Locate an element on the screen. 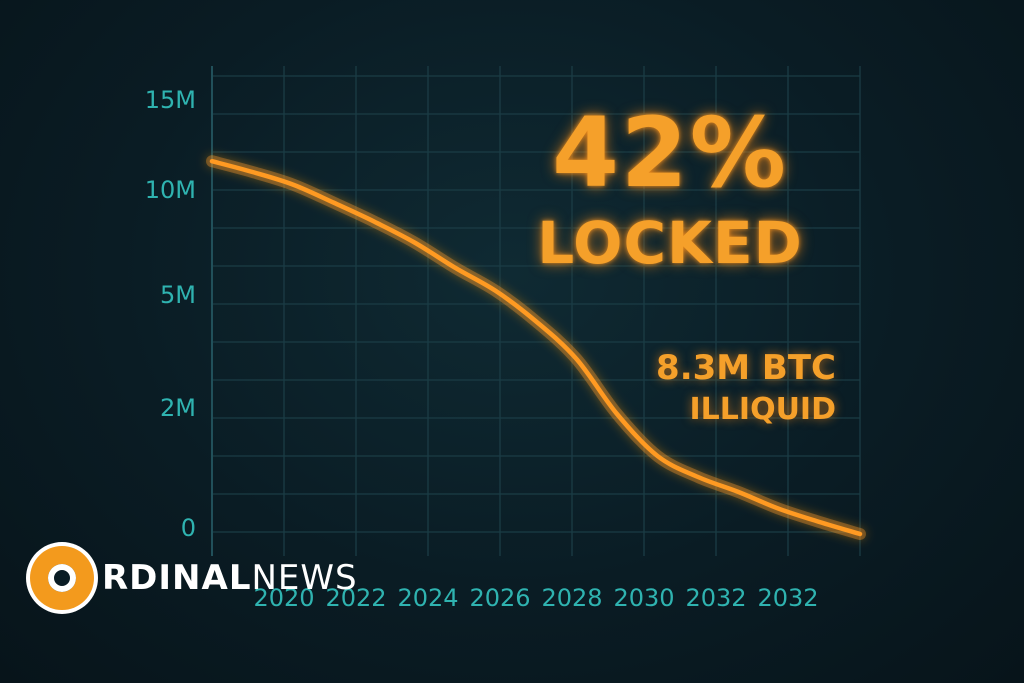 This screenshot has height=683, width=1024. ordinal-news-logo: RDINALNEWS is located at coordinates (194, 578).